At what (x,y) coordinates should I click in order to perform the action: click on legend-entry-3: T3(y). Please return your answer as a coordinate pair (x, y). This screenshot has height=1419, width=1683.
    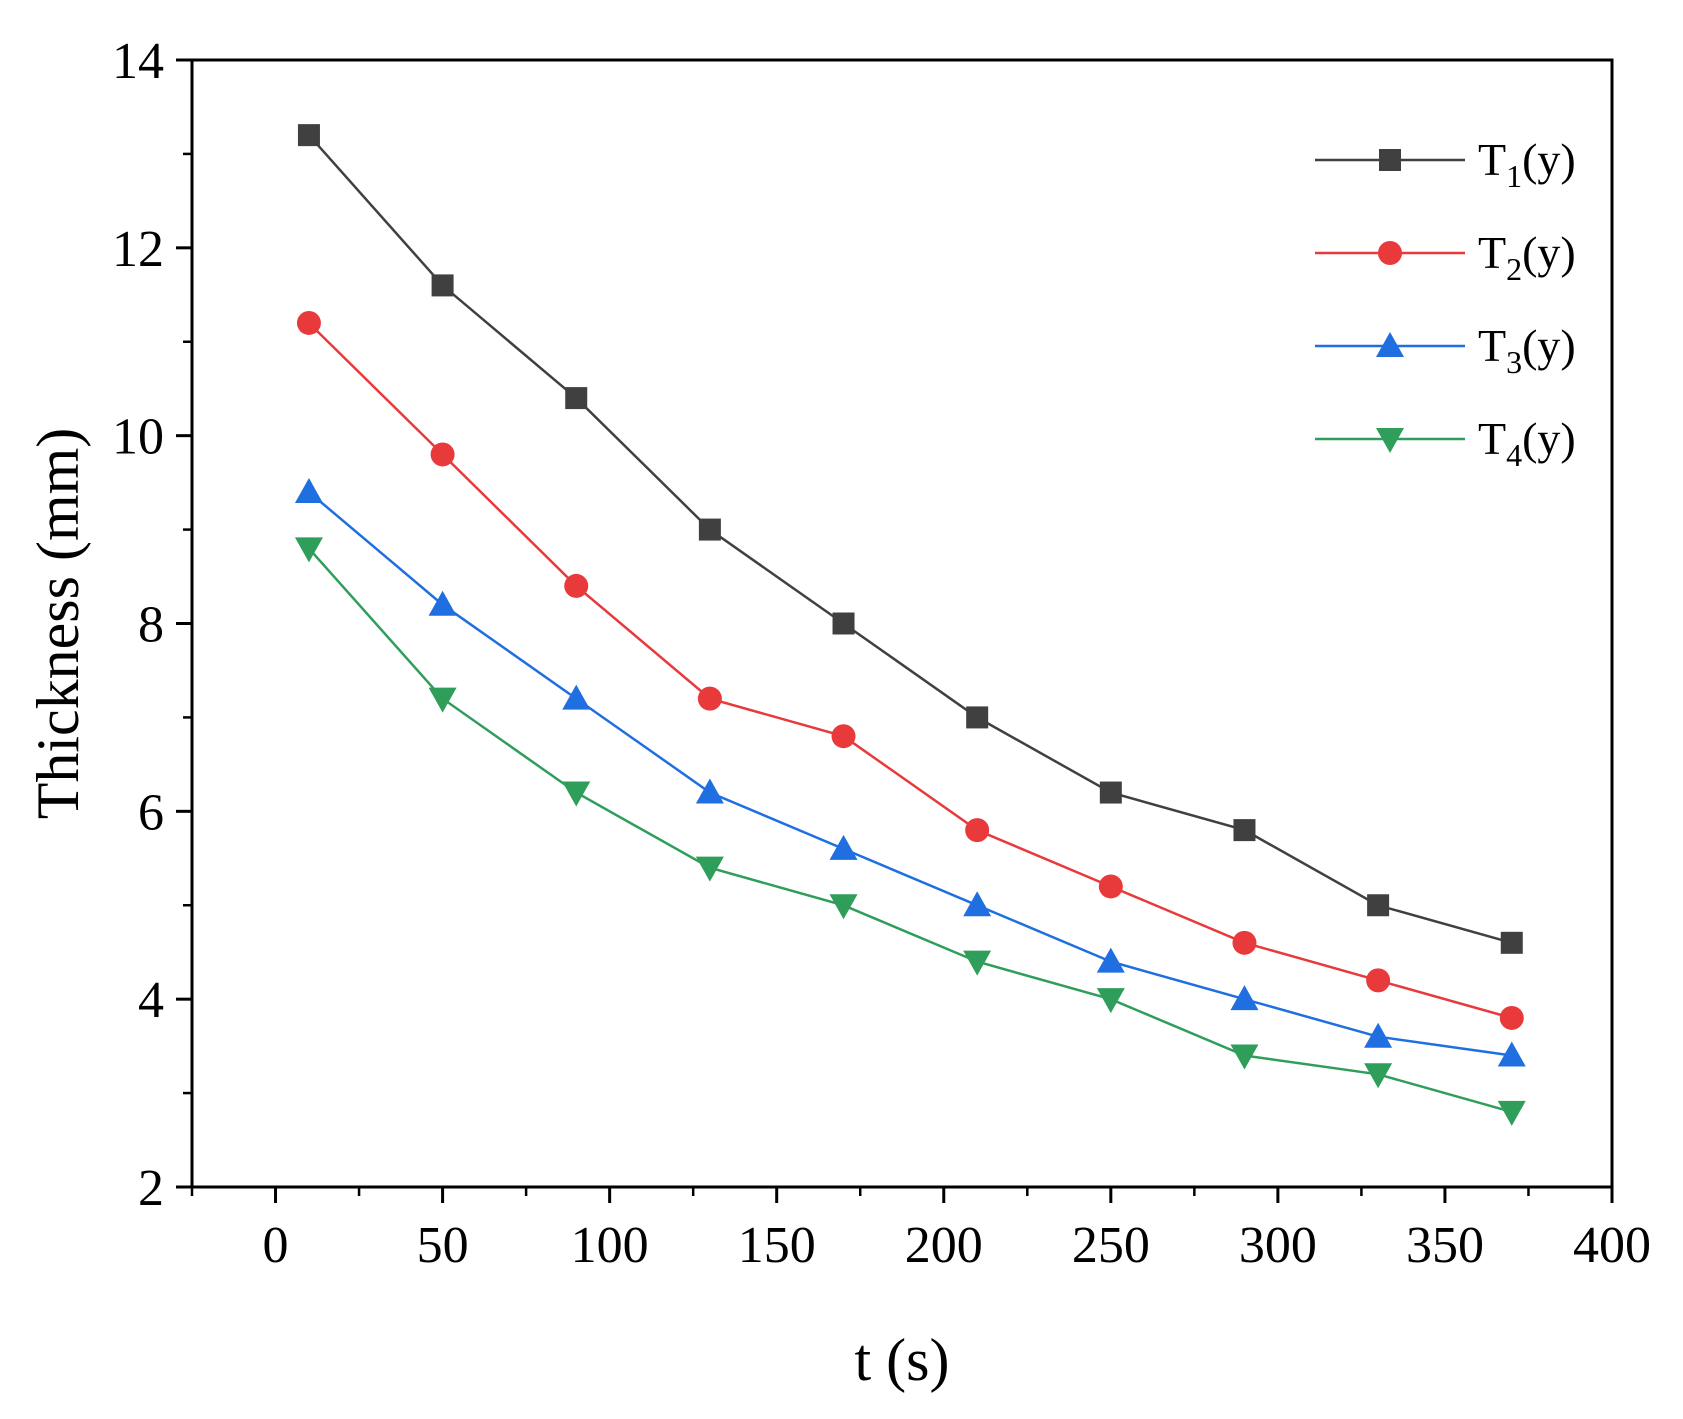
    Looking at the image, I should click on (1445, 350).